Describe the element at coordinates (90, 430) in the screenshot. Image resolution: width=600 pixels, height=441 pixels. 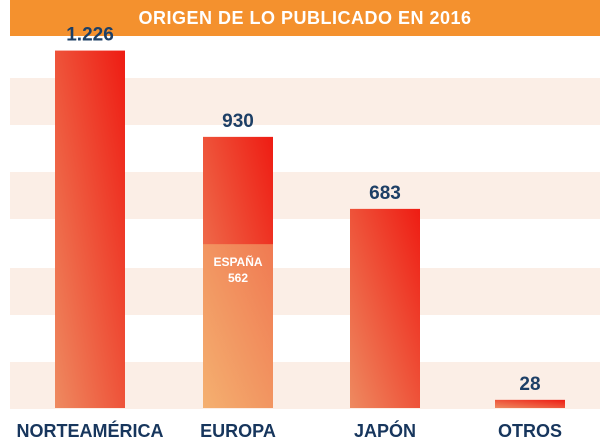
I see `category-label-0: NORTEAMÉRICA` at that location.